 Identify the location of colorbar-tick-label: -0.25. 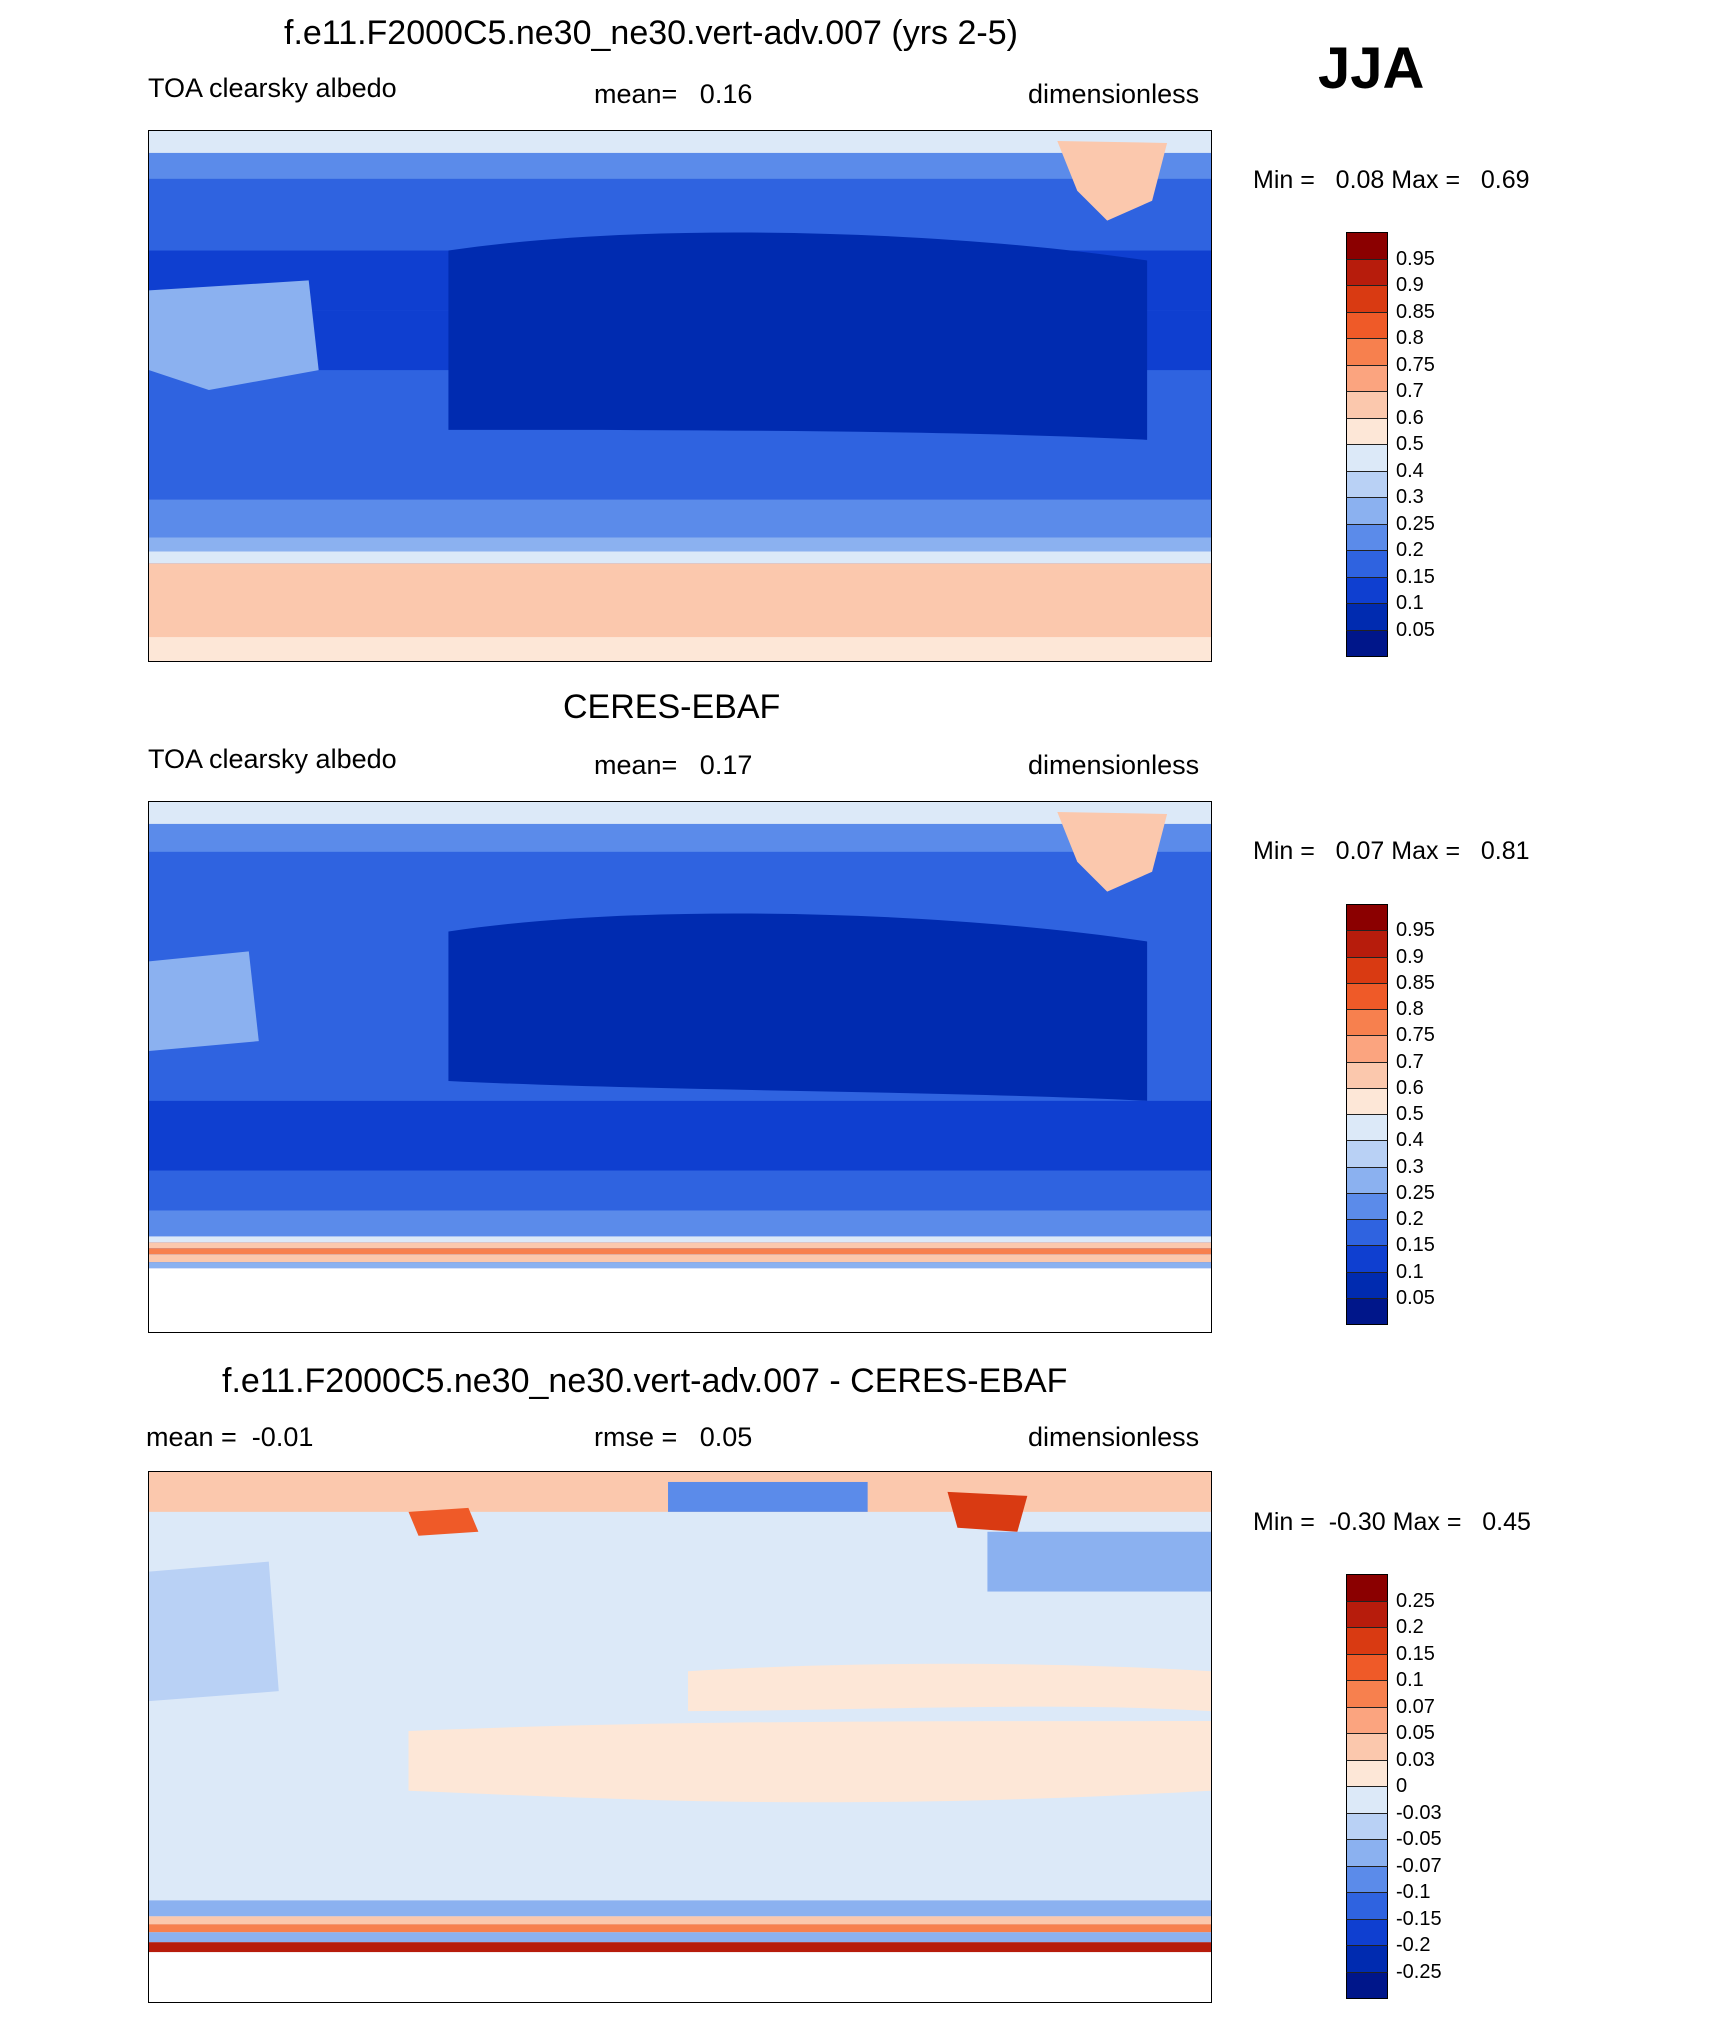
(1419, 1971).